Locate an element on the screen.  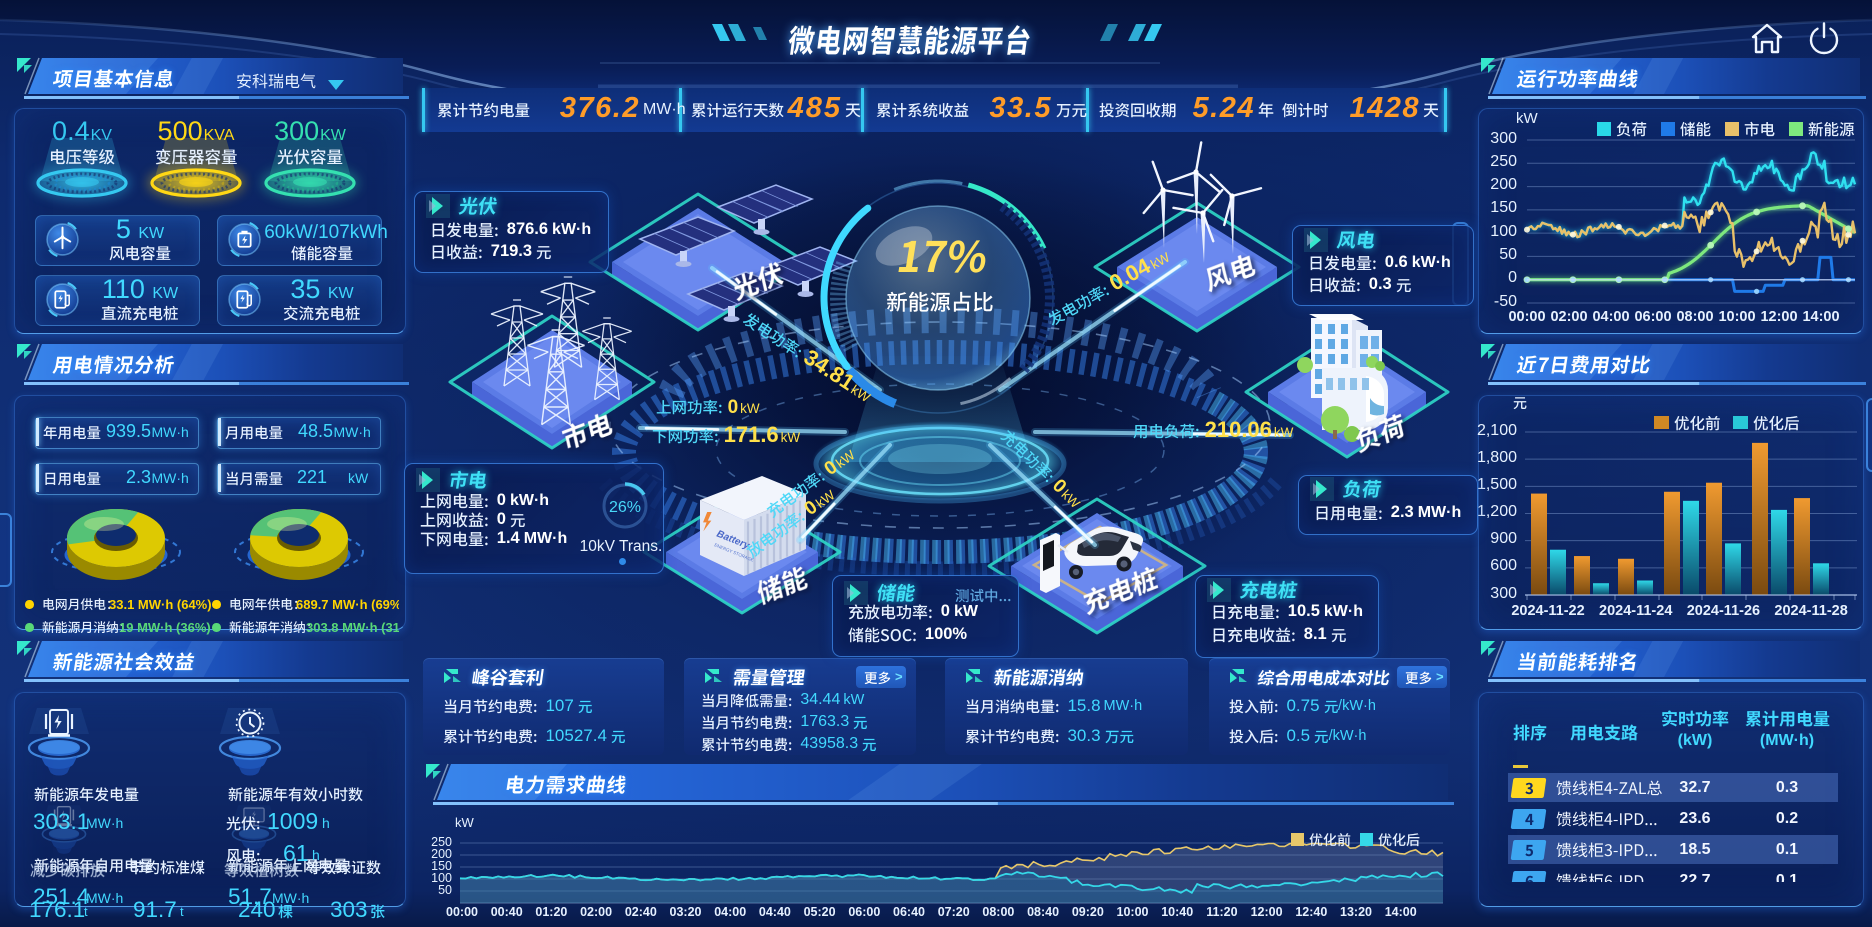
svg-text: 210.06 is located at coordinates (1238, 429).